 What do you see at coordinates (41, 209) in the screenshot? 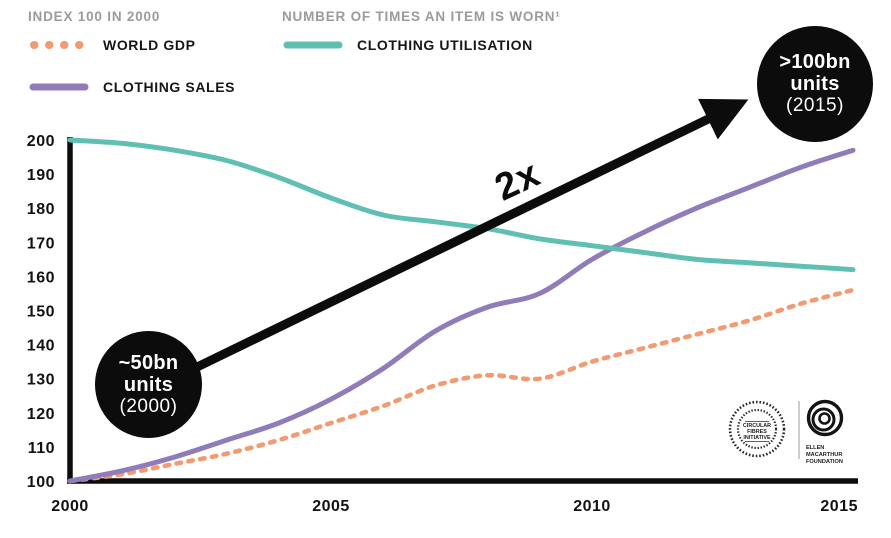
I see `y-axis-tick-label: 180` at bounding box center [41, 209].